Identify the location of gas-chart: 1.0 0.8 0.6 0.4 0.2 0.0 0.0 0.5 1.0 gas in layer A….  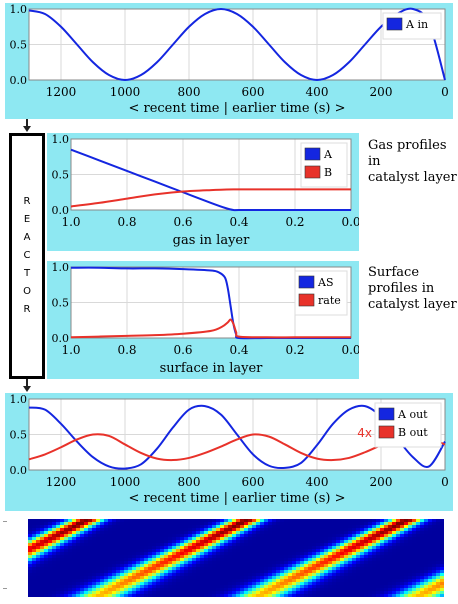
(206, 190).